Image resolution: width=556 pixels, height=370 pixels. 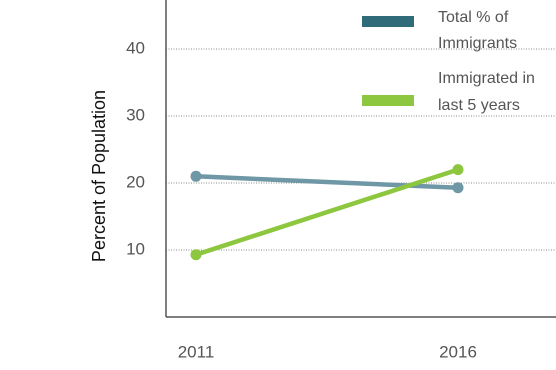 What do you see at coordinates (327, 351) in the screenshot?
I see `x-tick-labels: 2011 2016` at bounding box center [327, 351].